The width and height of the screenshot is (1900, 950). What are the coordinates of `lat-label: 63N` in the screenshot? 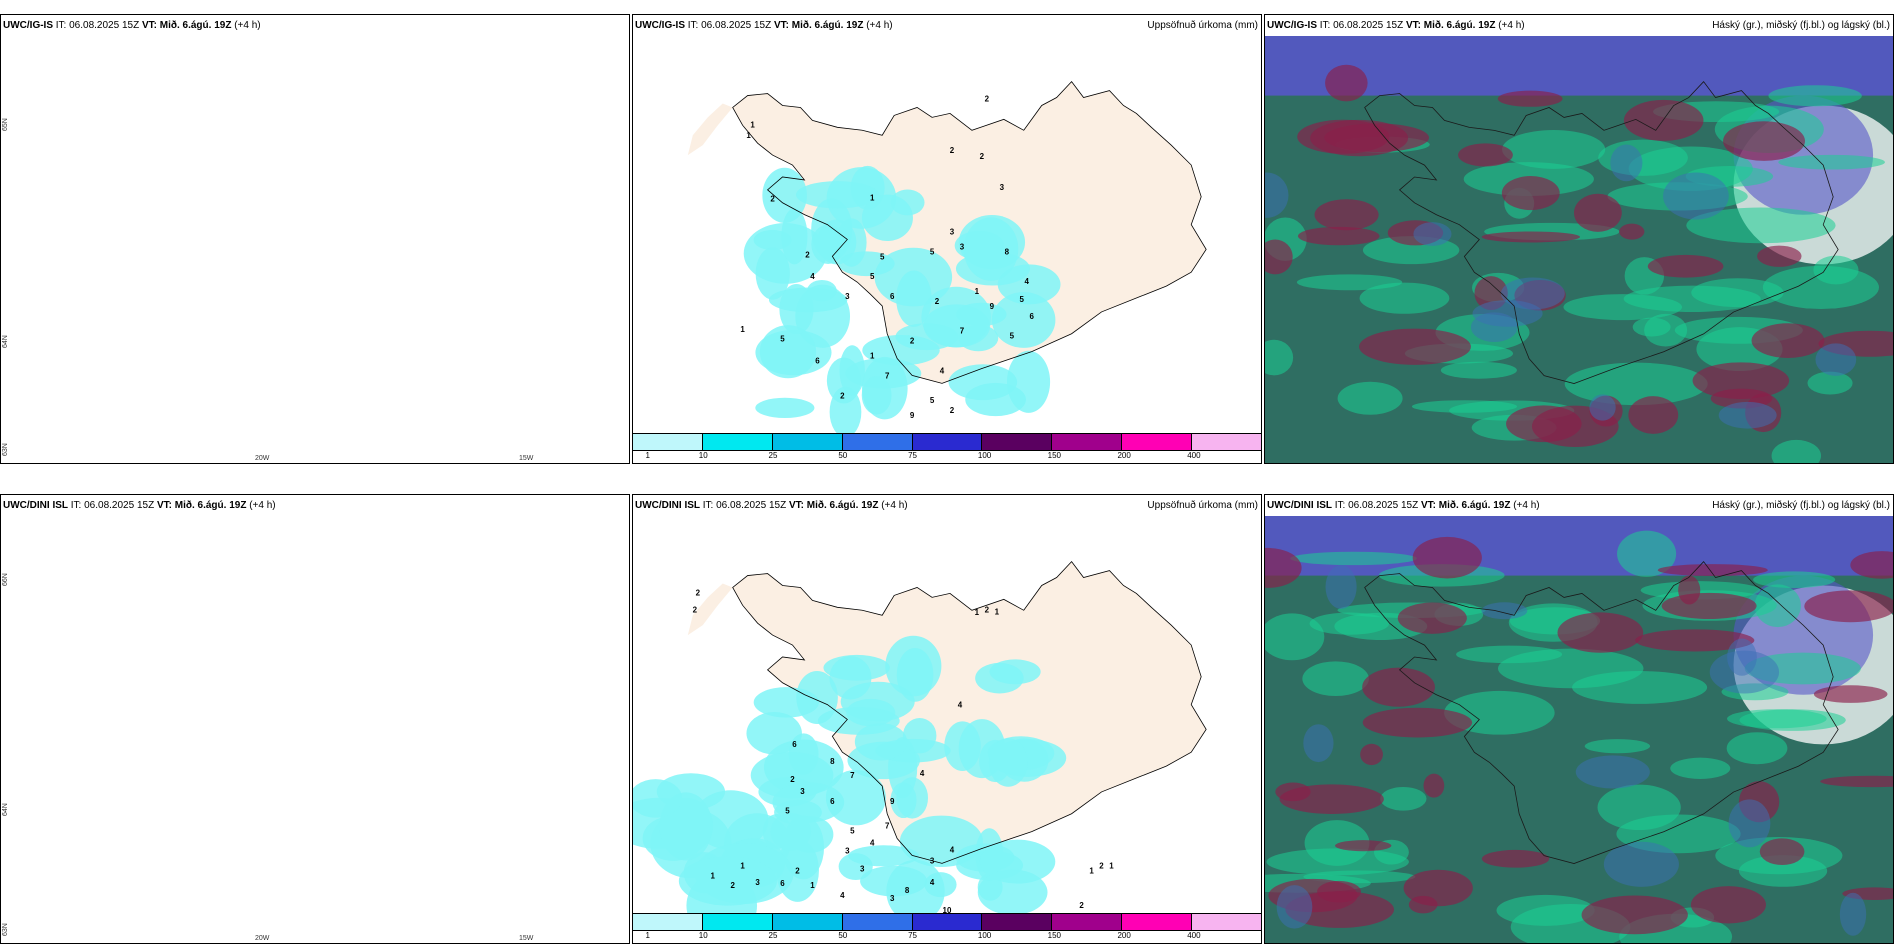 It's located at (5, 449).